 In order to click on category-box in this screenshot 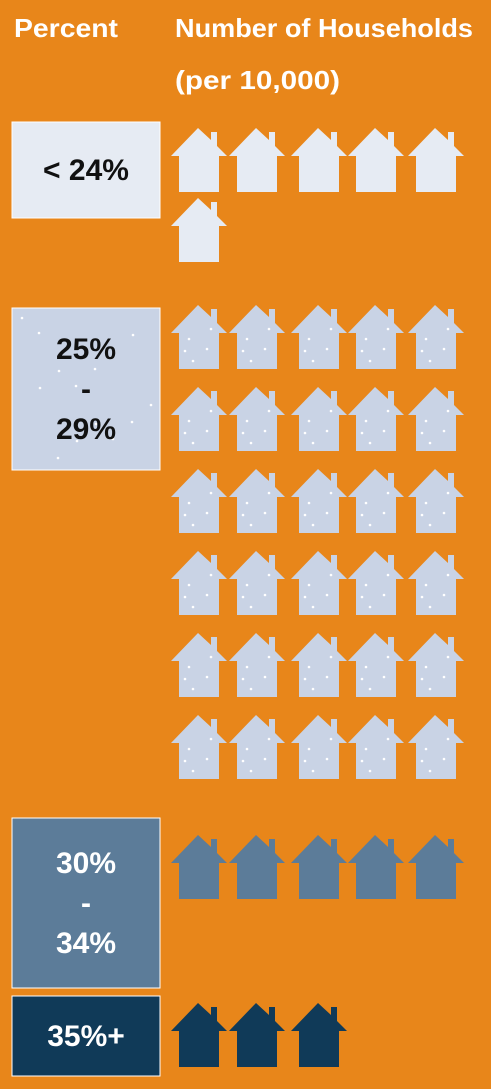, I will do `click(86, 389)`.